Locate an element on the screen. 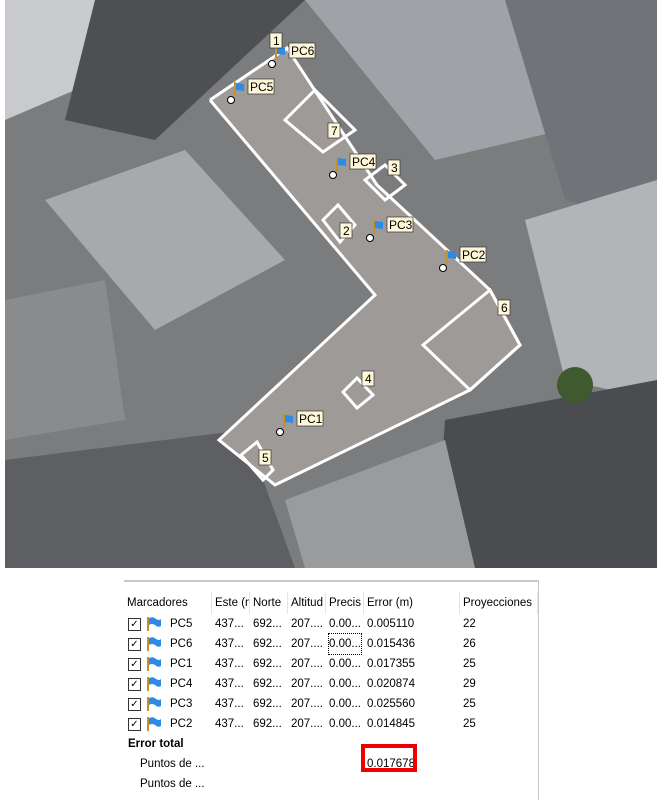 The image size is (661, 800). marker-label: PC4 is located at coordinates (364, 162).